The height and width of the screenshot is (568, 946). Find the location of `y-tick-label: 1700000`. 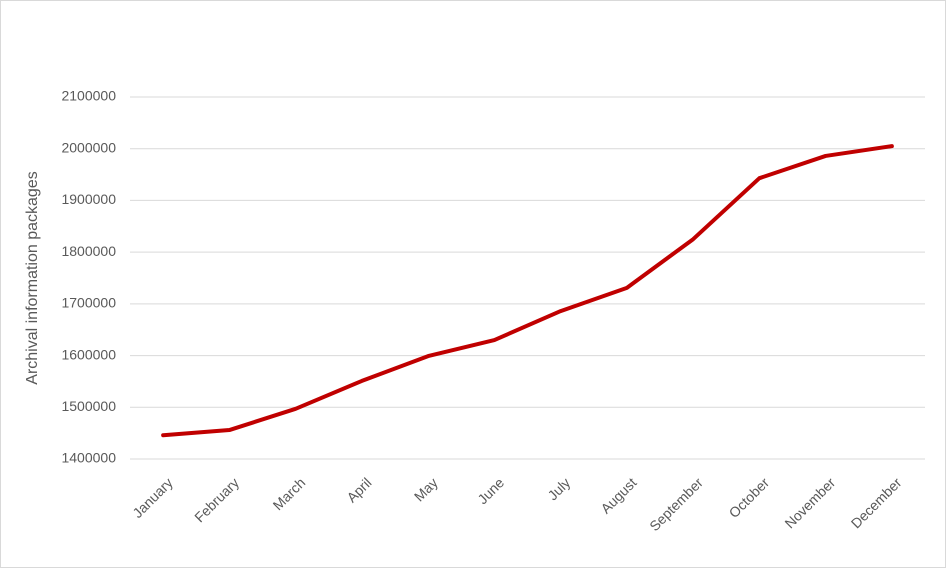

y-tick-label: 1700000 is located at coordinates (88, 303).